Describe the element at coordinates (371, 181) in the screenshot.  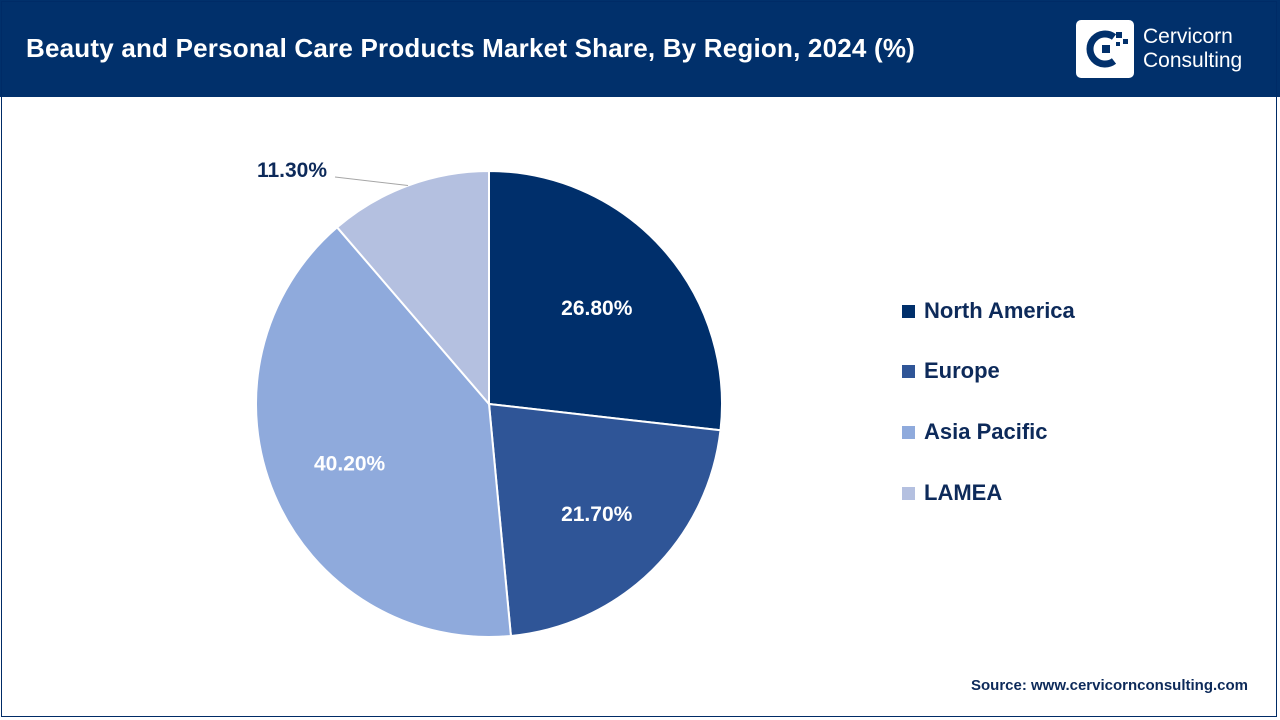
I see `leader-line` at that location.